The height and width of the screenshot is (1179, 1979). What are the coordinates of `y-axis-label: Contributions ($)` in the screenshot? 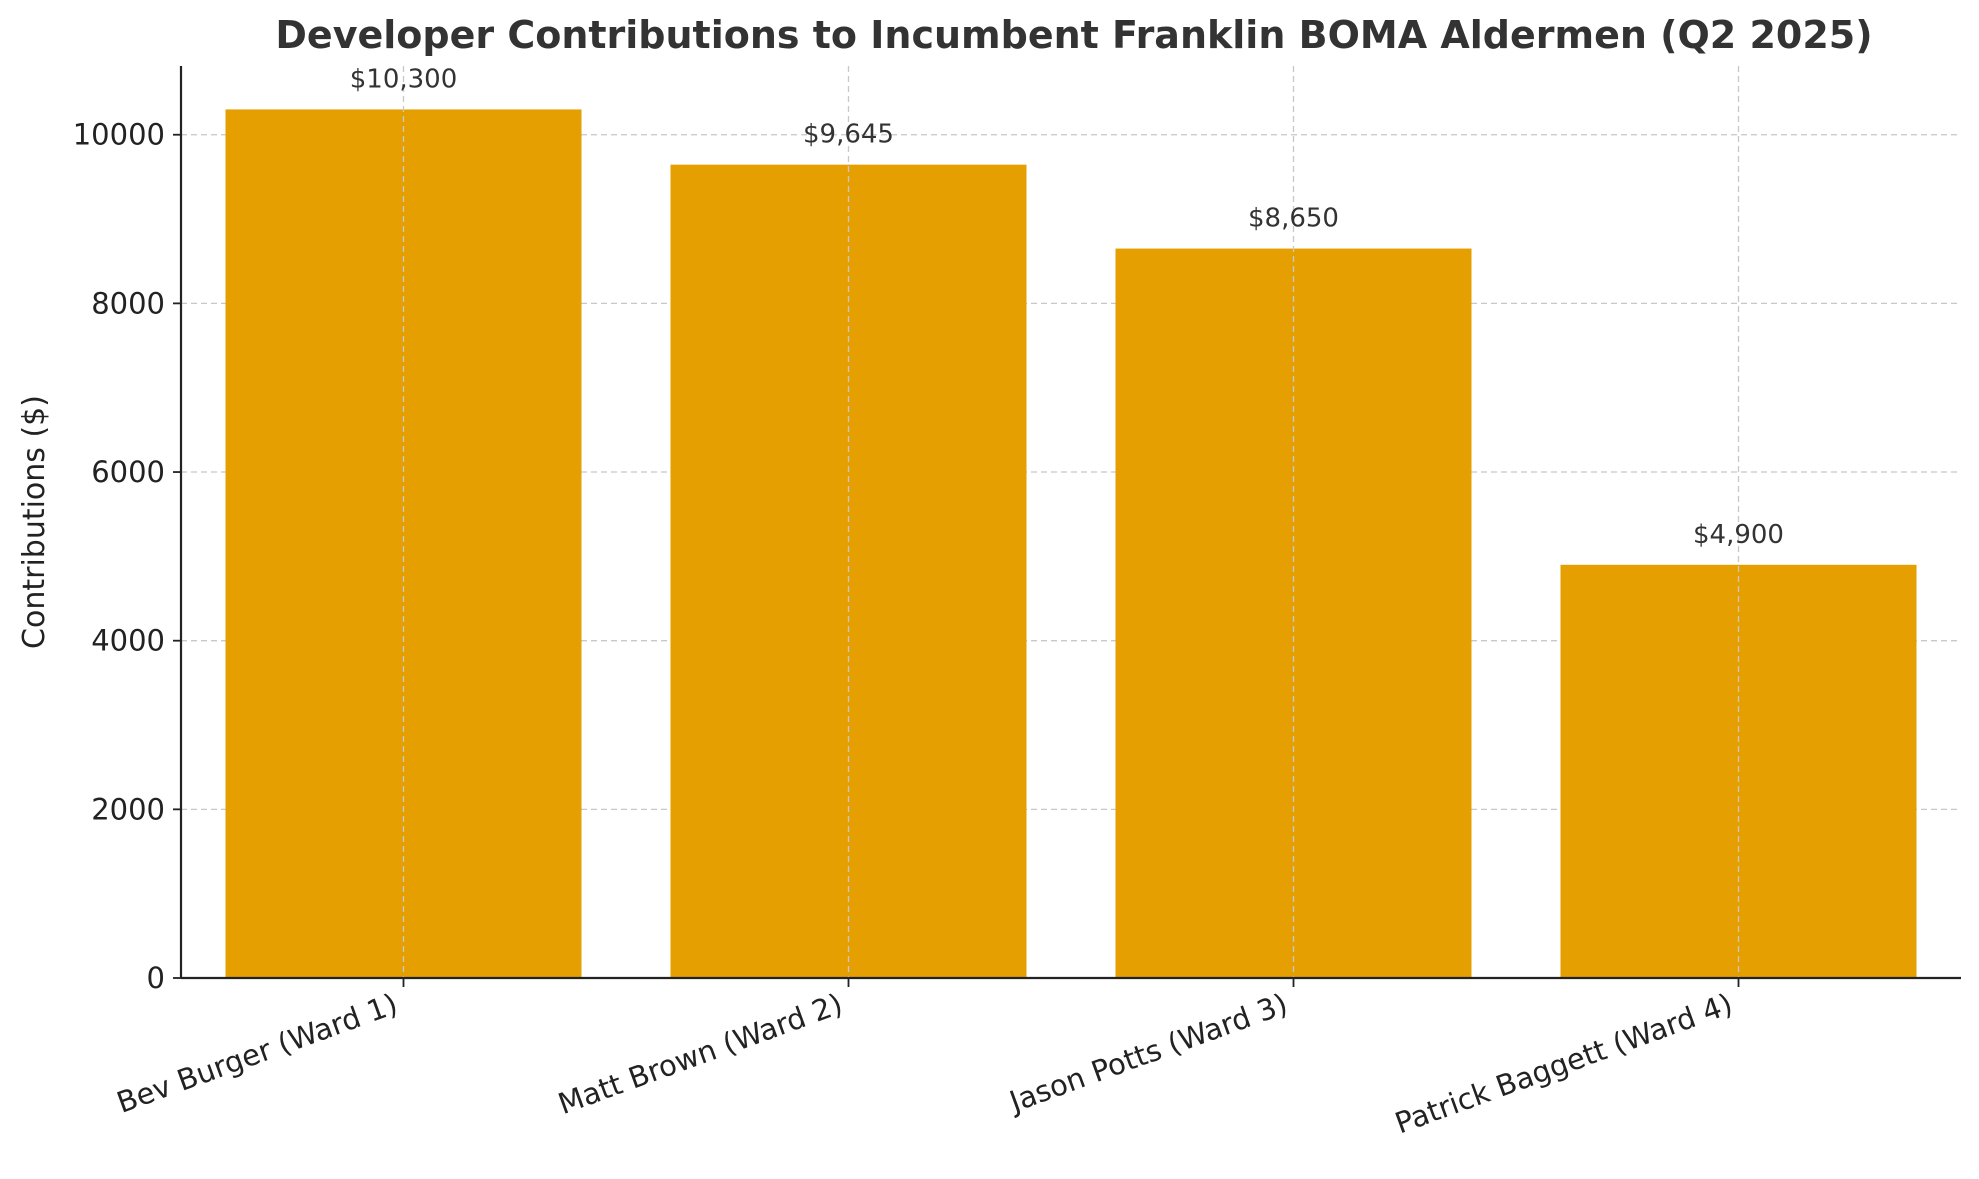 It's located at (34, 522).